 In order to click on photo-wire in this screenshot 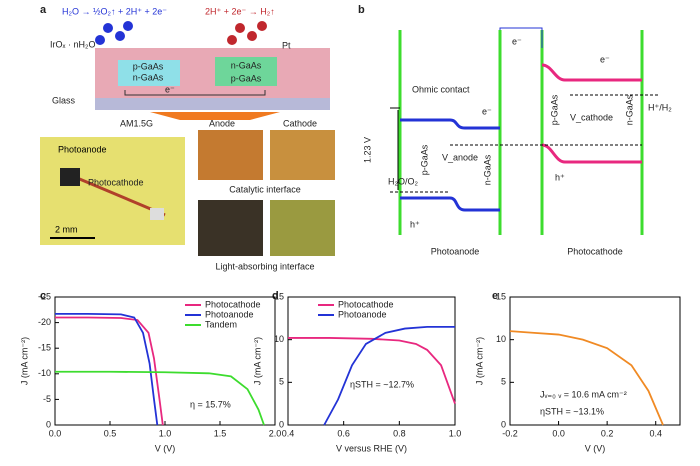, I will do `click(117, 195)`.